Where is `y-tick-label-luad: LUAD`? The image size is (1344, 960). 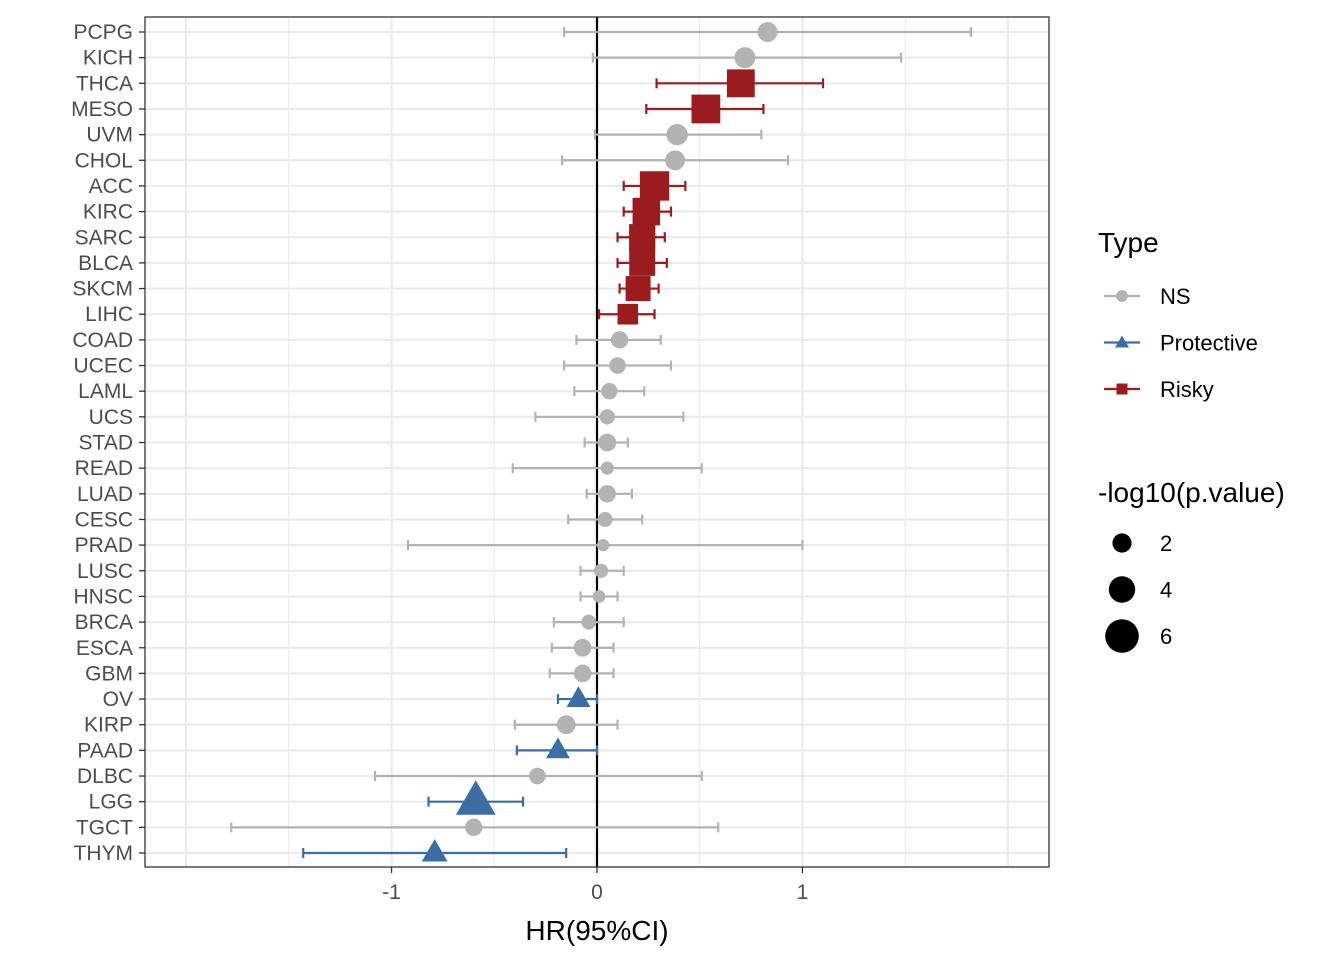 y-tick-label-luad: LUAD is located at coordinates (105, 494).